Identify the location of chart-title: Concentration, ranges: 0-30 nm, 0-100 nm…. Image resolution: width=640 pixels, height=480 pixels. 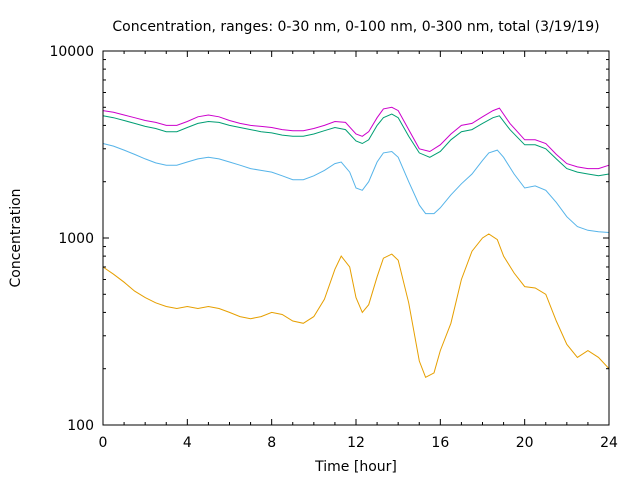
(355, 27).